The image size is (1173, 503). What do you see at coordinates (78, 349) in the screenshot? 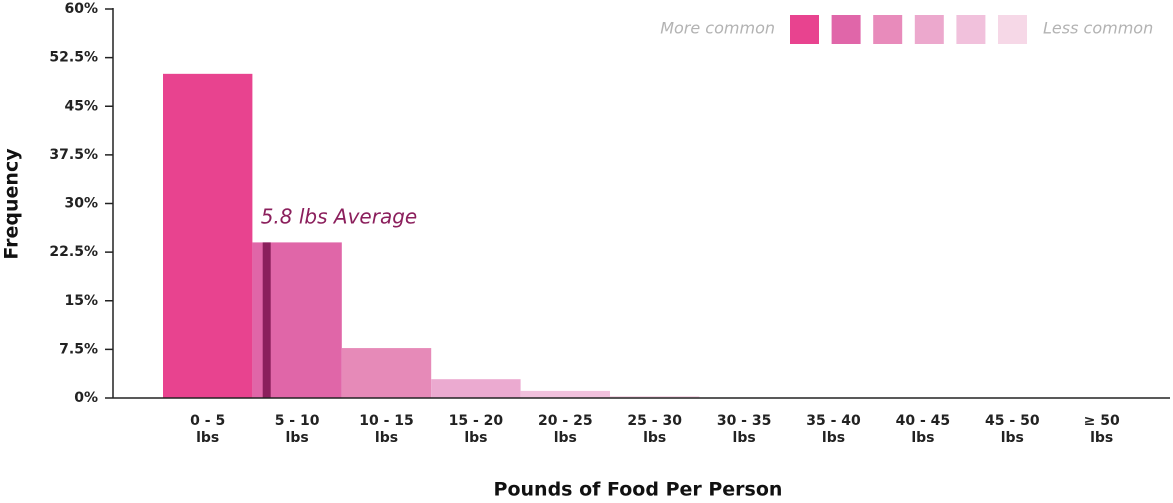
I see `y-tick-label: 7.5%` at bounding box center [78, 349].